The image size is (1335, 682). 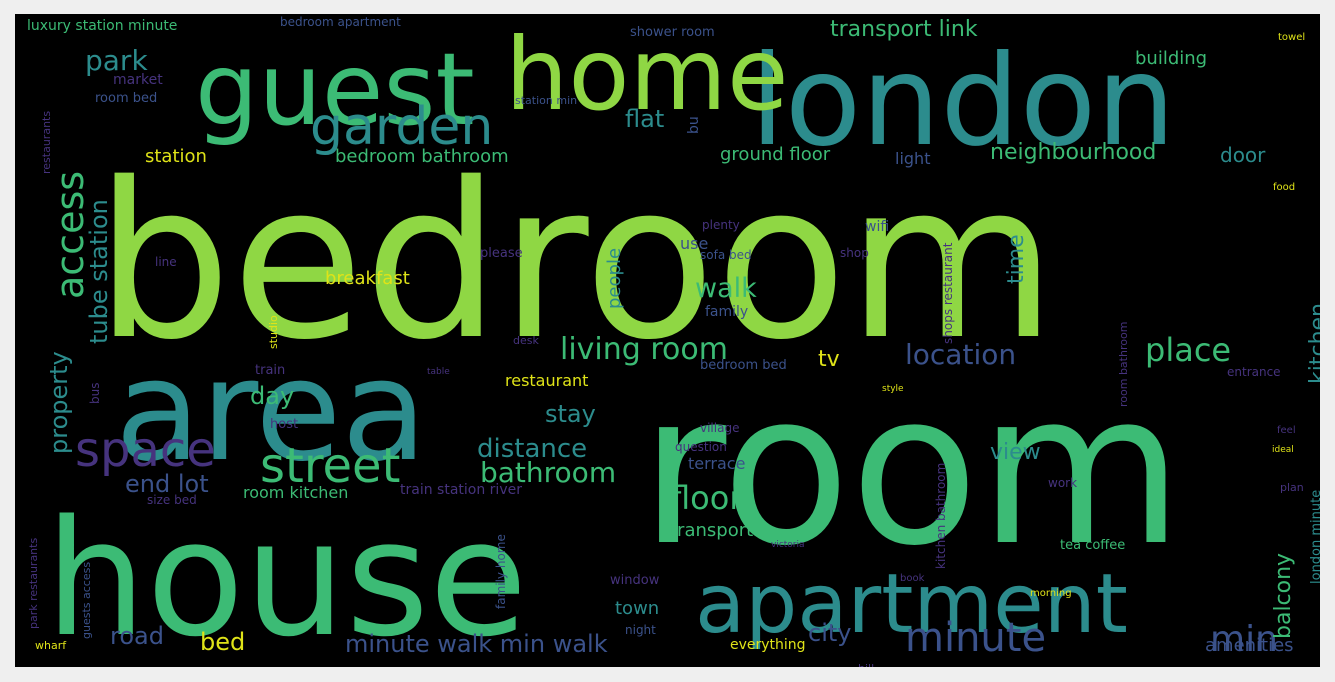 What do you see at coordinates (1254, 372) in the screenshot?
I see `cloud-word: entrance` at bounding box center [1254, 372].